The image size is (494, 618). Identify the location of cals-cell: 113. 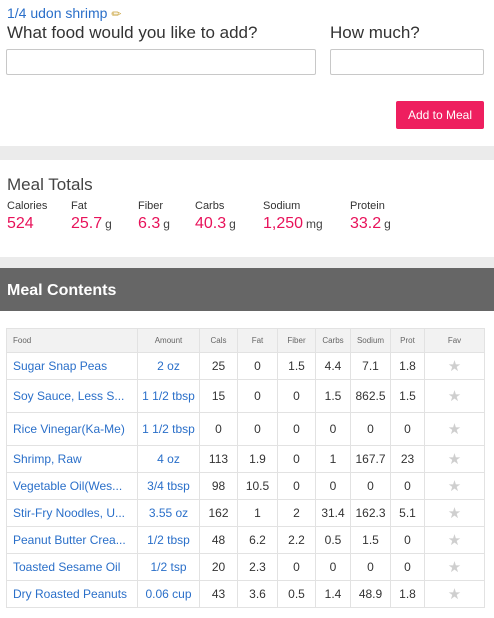
(219, 459).